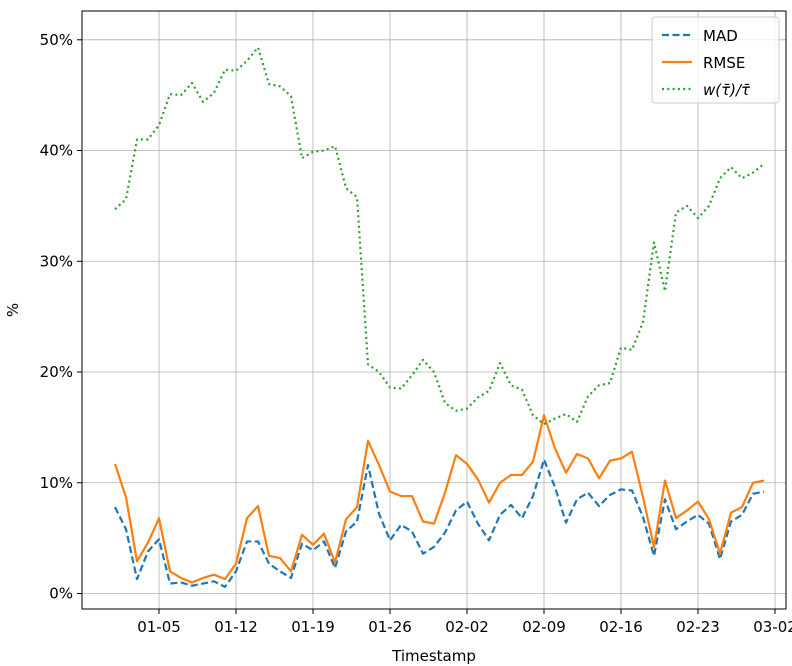 The image size is (792, 666). Describe the element at coordinates (724, 63) in the screenshot. I see `legend-label-1: RMSE` at that location.